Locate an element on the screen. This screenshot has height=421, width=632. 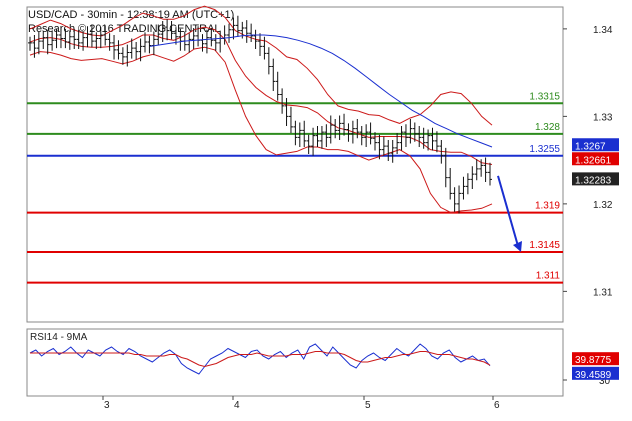
y-tick-label-3: 1.31 is located at coordinates (603, 292).